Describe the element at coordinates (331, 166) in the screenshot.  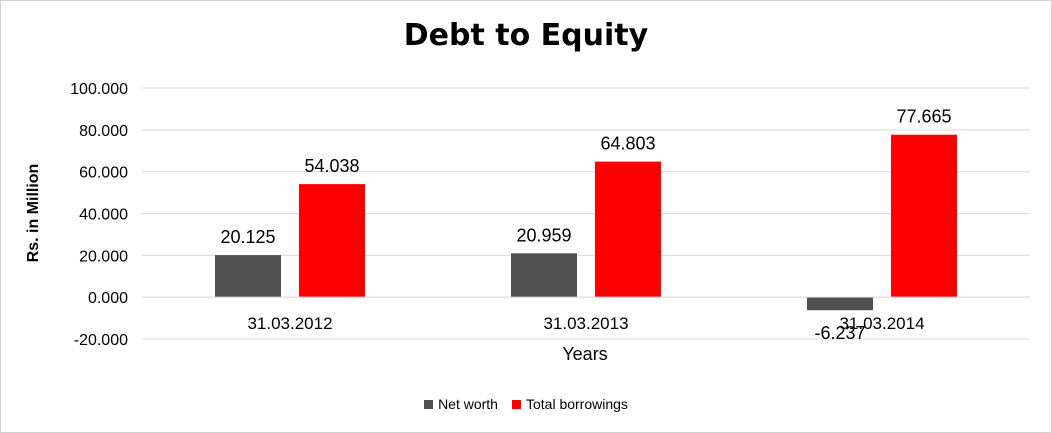
I see `data-label: 54.038` at that location.